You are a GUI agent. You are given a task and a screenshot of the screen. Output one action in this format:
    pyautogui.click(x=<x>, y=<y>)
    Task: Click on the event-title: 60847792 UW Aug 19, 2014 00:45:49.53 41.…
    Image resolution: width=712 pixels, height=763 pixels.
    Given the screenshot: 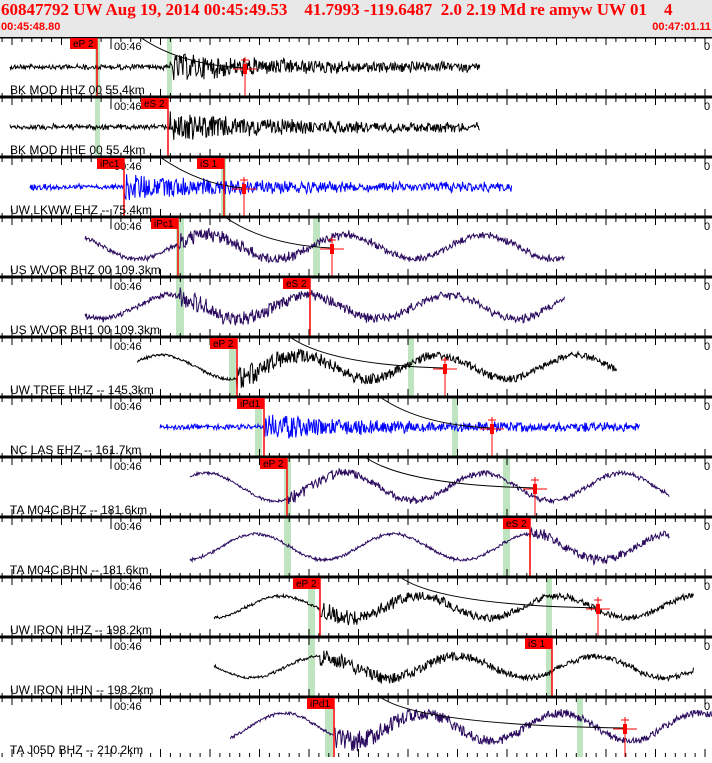 What is the action you would take?
    pyautogui.click(x=337, y=9)
    